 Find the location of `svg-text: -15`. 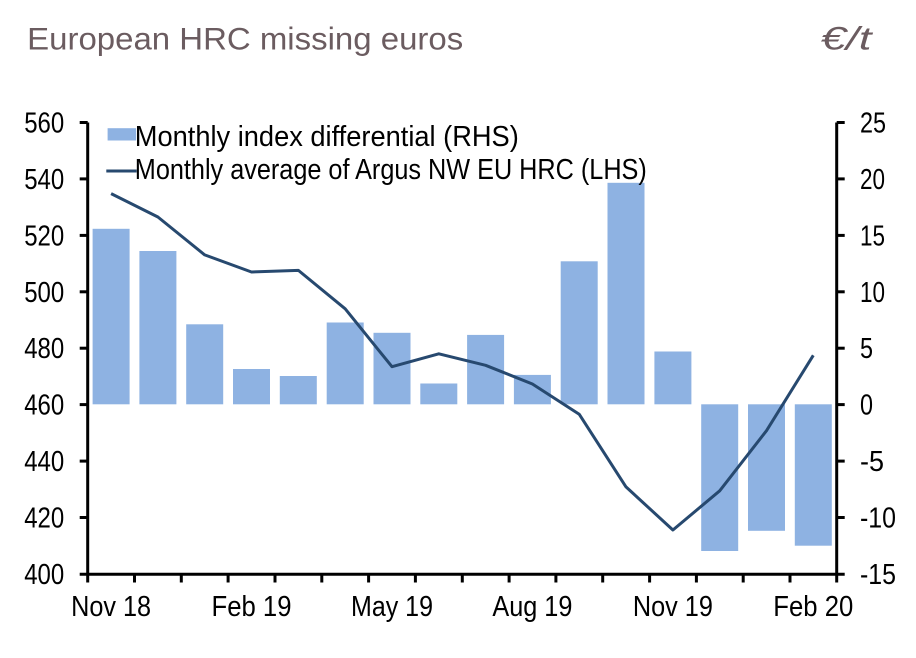

svg-text: -15 is located at coordinates (878, 575).